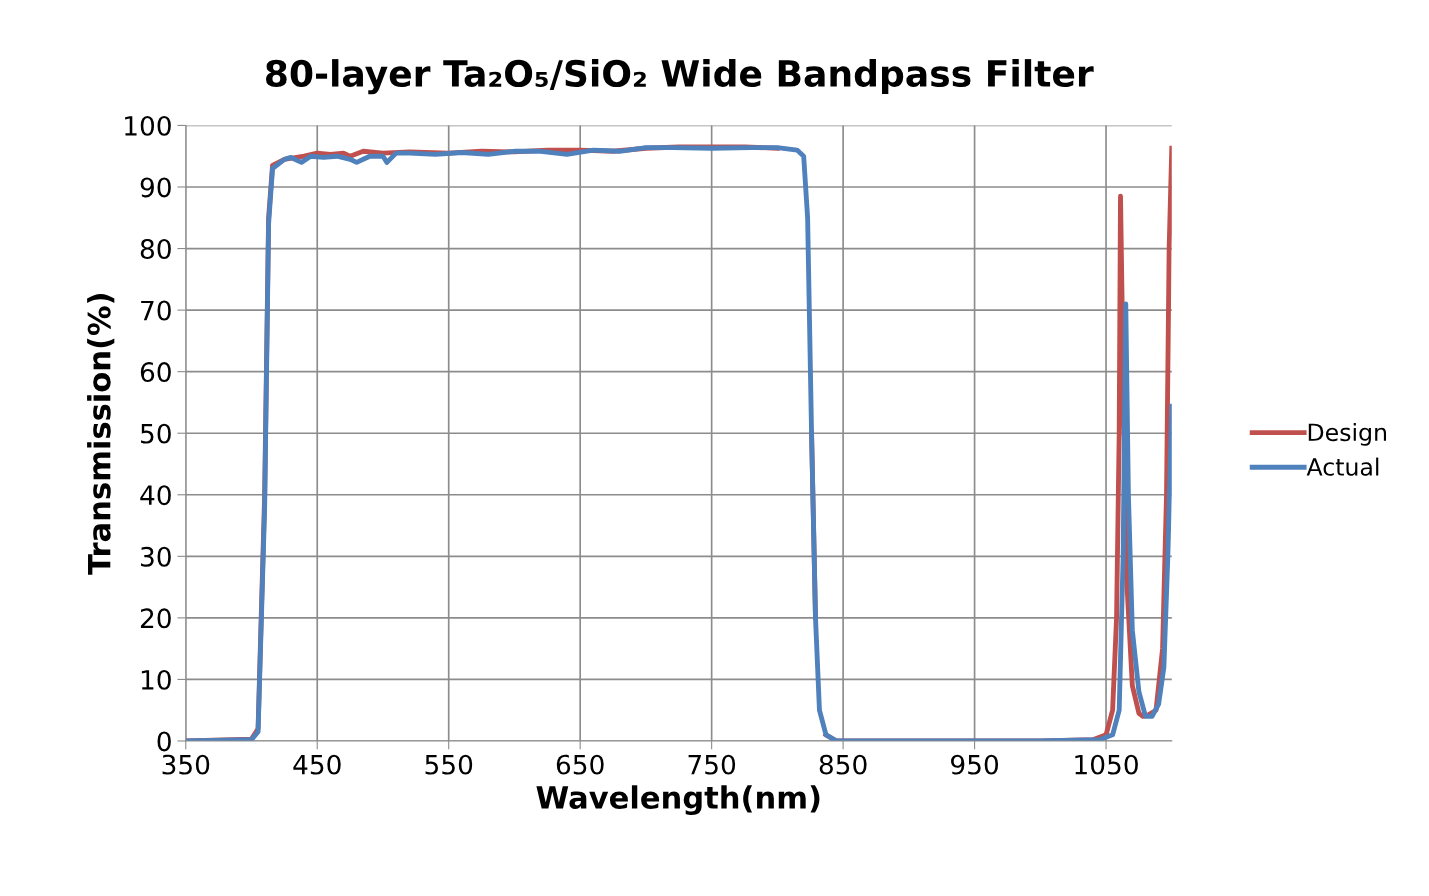  Describe the element at coordinates (156, 679) in the screenshot. I see `y-tick-label: 10` at that location.